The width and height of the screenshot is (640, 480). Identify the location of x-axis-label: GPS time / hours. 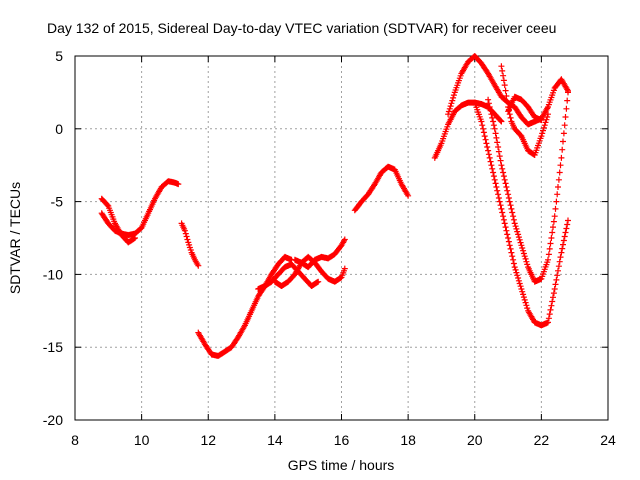
(341, 465).